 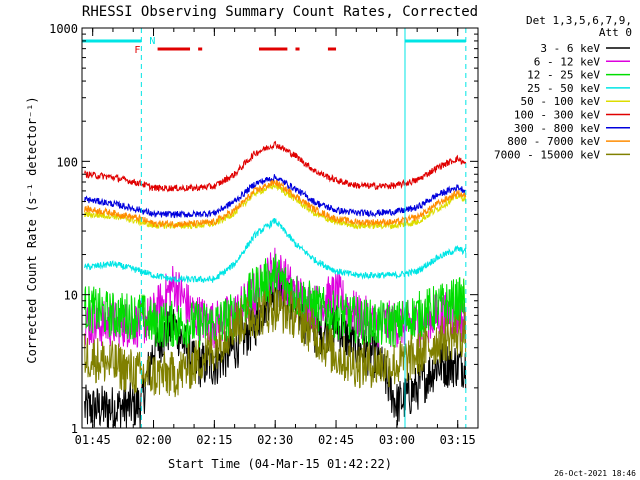 What do you see at coordinates (557, 128) in the screenshot?
I see `legend-label-6: 300 - 800 keV` at bounding box center [557, 128].